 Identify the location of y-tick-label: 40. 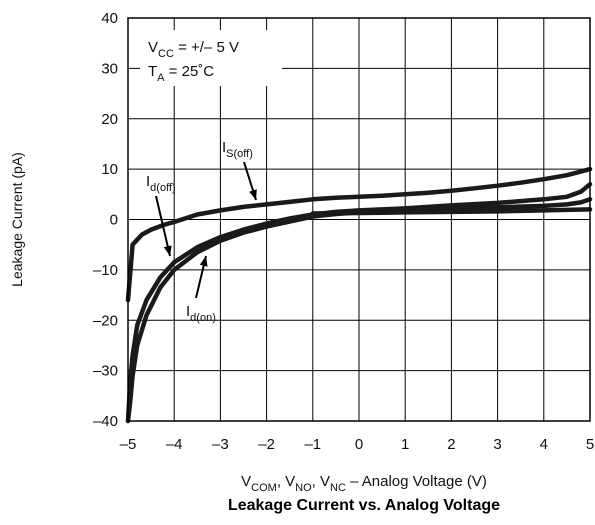
(109, 18).